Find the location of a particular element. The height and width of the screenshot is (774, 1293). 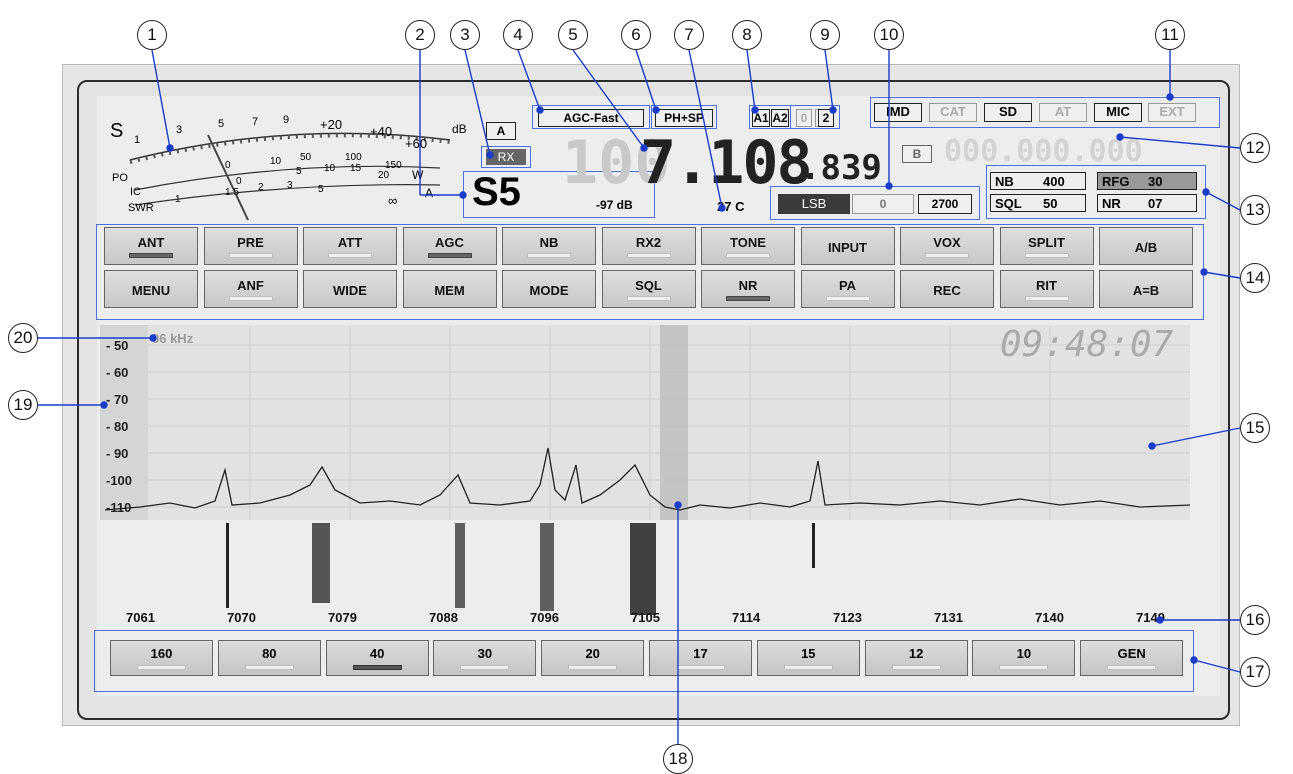

button-a-b: A/B is located at coordinates (1146, 246).